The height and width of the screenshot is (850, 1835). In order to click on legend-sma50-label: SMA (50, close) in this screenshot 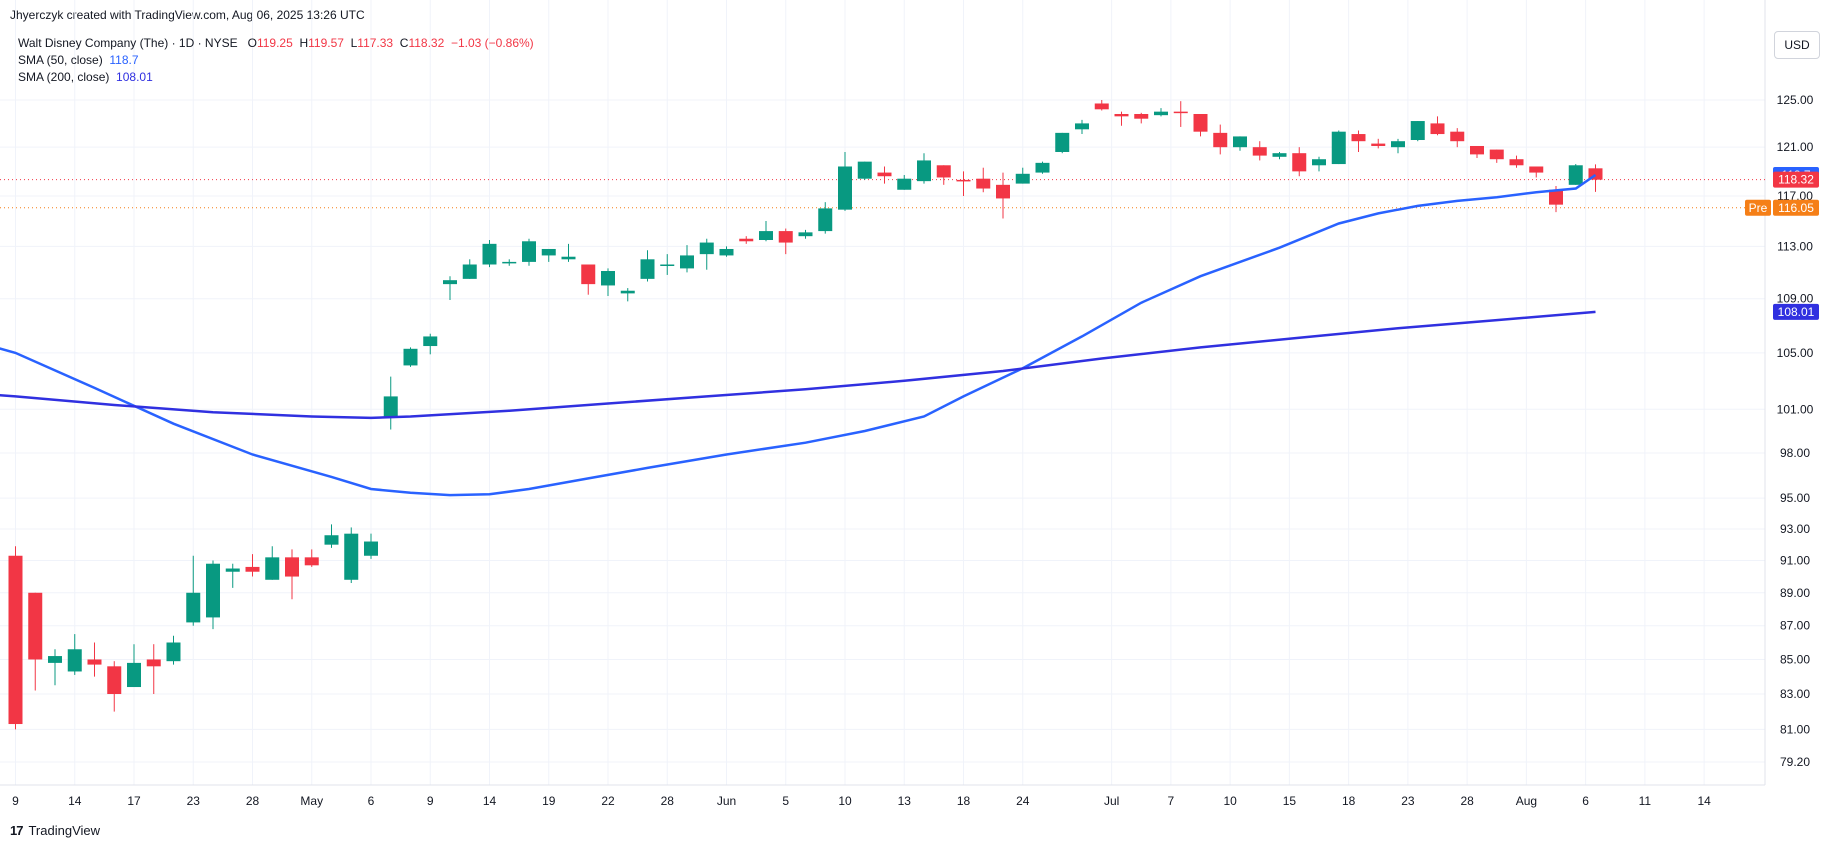, I will do `click(60, 60)`.